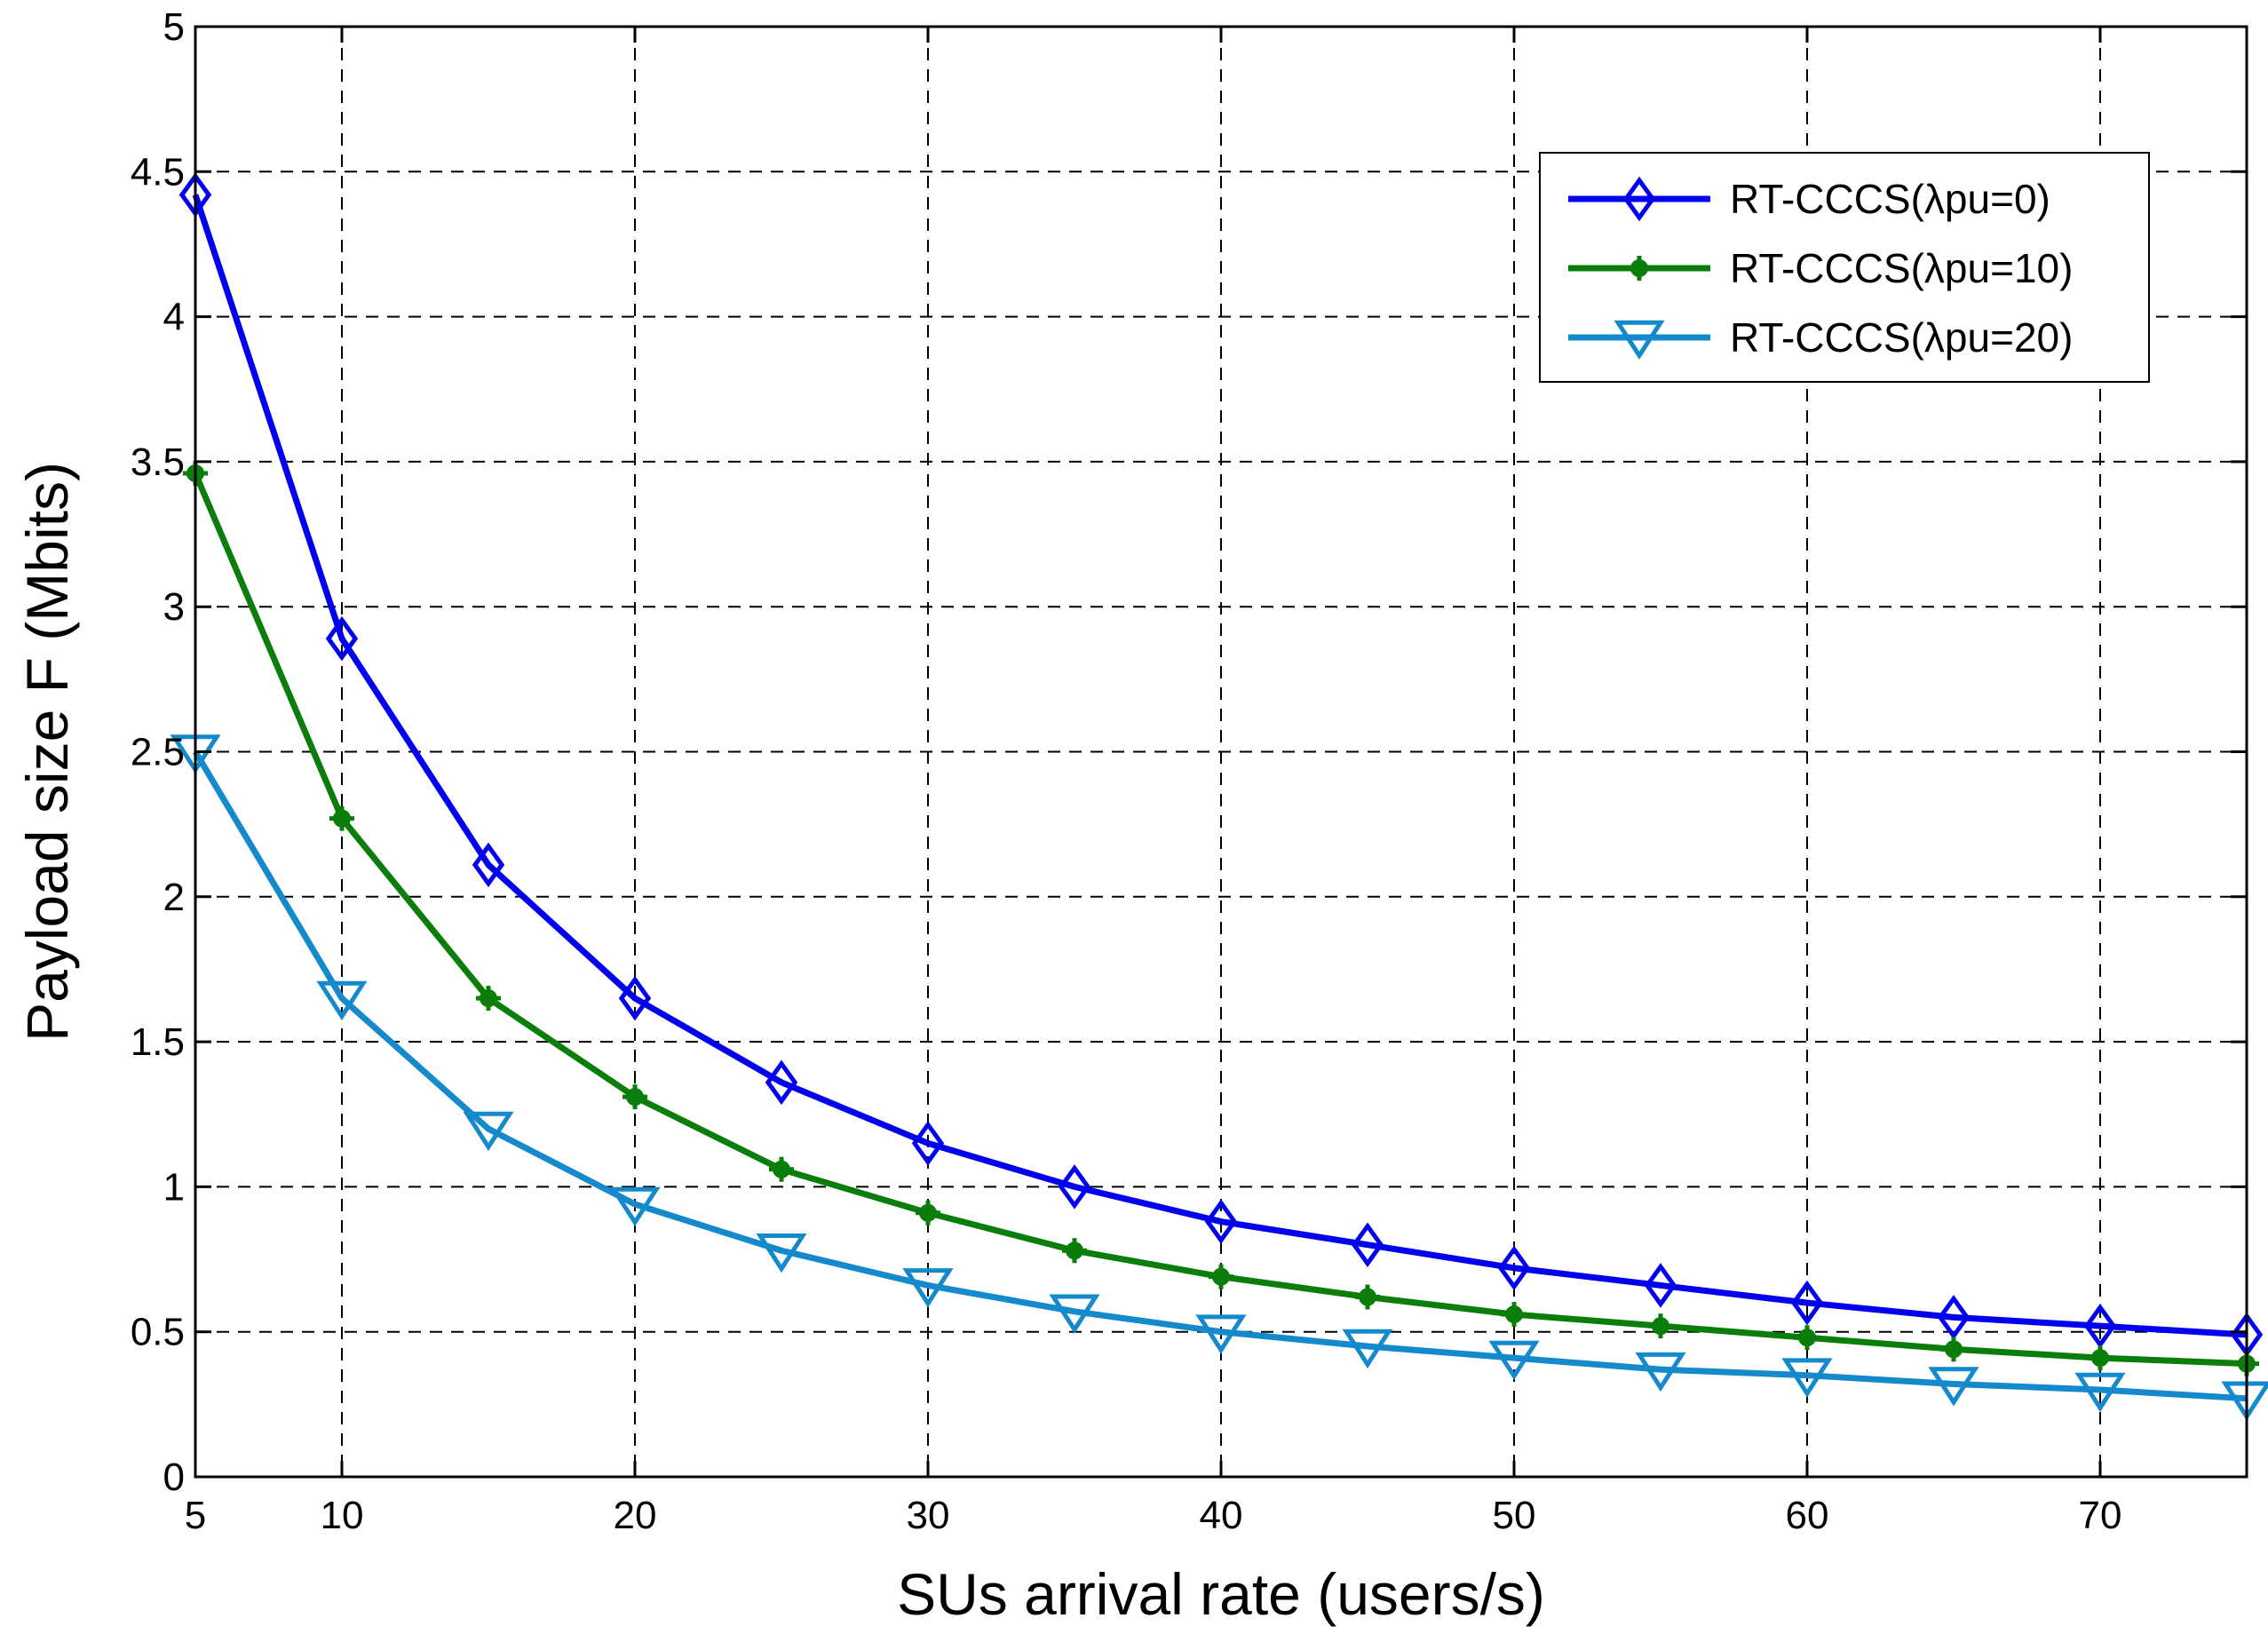 This screenshot has width=2268, height=1642. What do you see at coordinates (158, 462) in the screenshot?
I see `y-tick-label: 3.5` at bounding box center [158, 462].